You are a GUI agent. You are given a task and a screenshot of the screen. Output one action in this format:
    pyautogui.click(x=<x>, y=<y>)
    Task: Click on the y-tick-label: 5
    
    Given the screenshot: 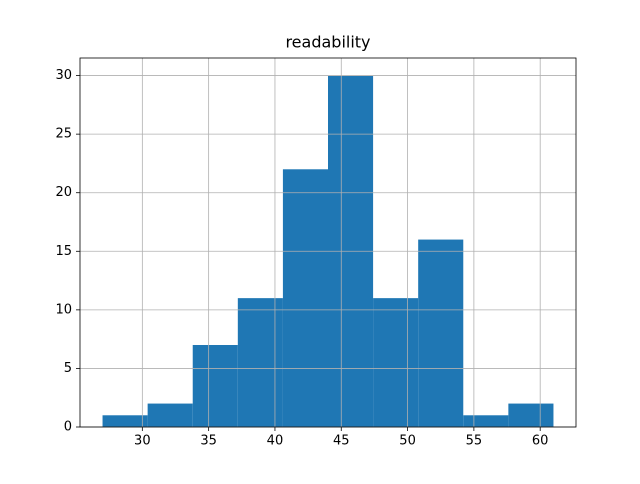 What is the action you would take?
    pyautogui.click(x=68, y=368)
    